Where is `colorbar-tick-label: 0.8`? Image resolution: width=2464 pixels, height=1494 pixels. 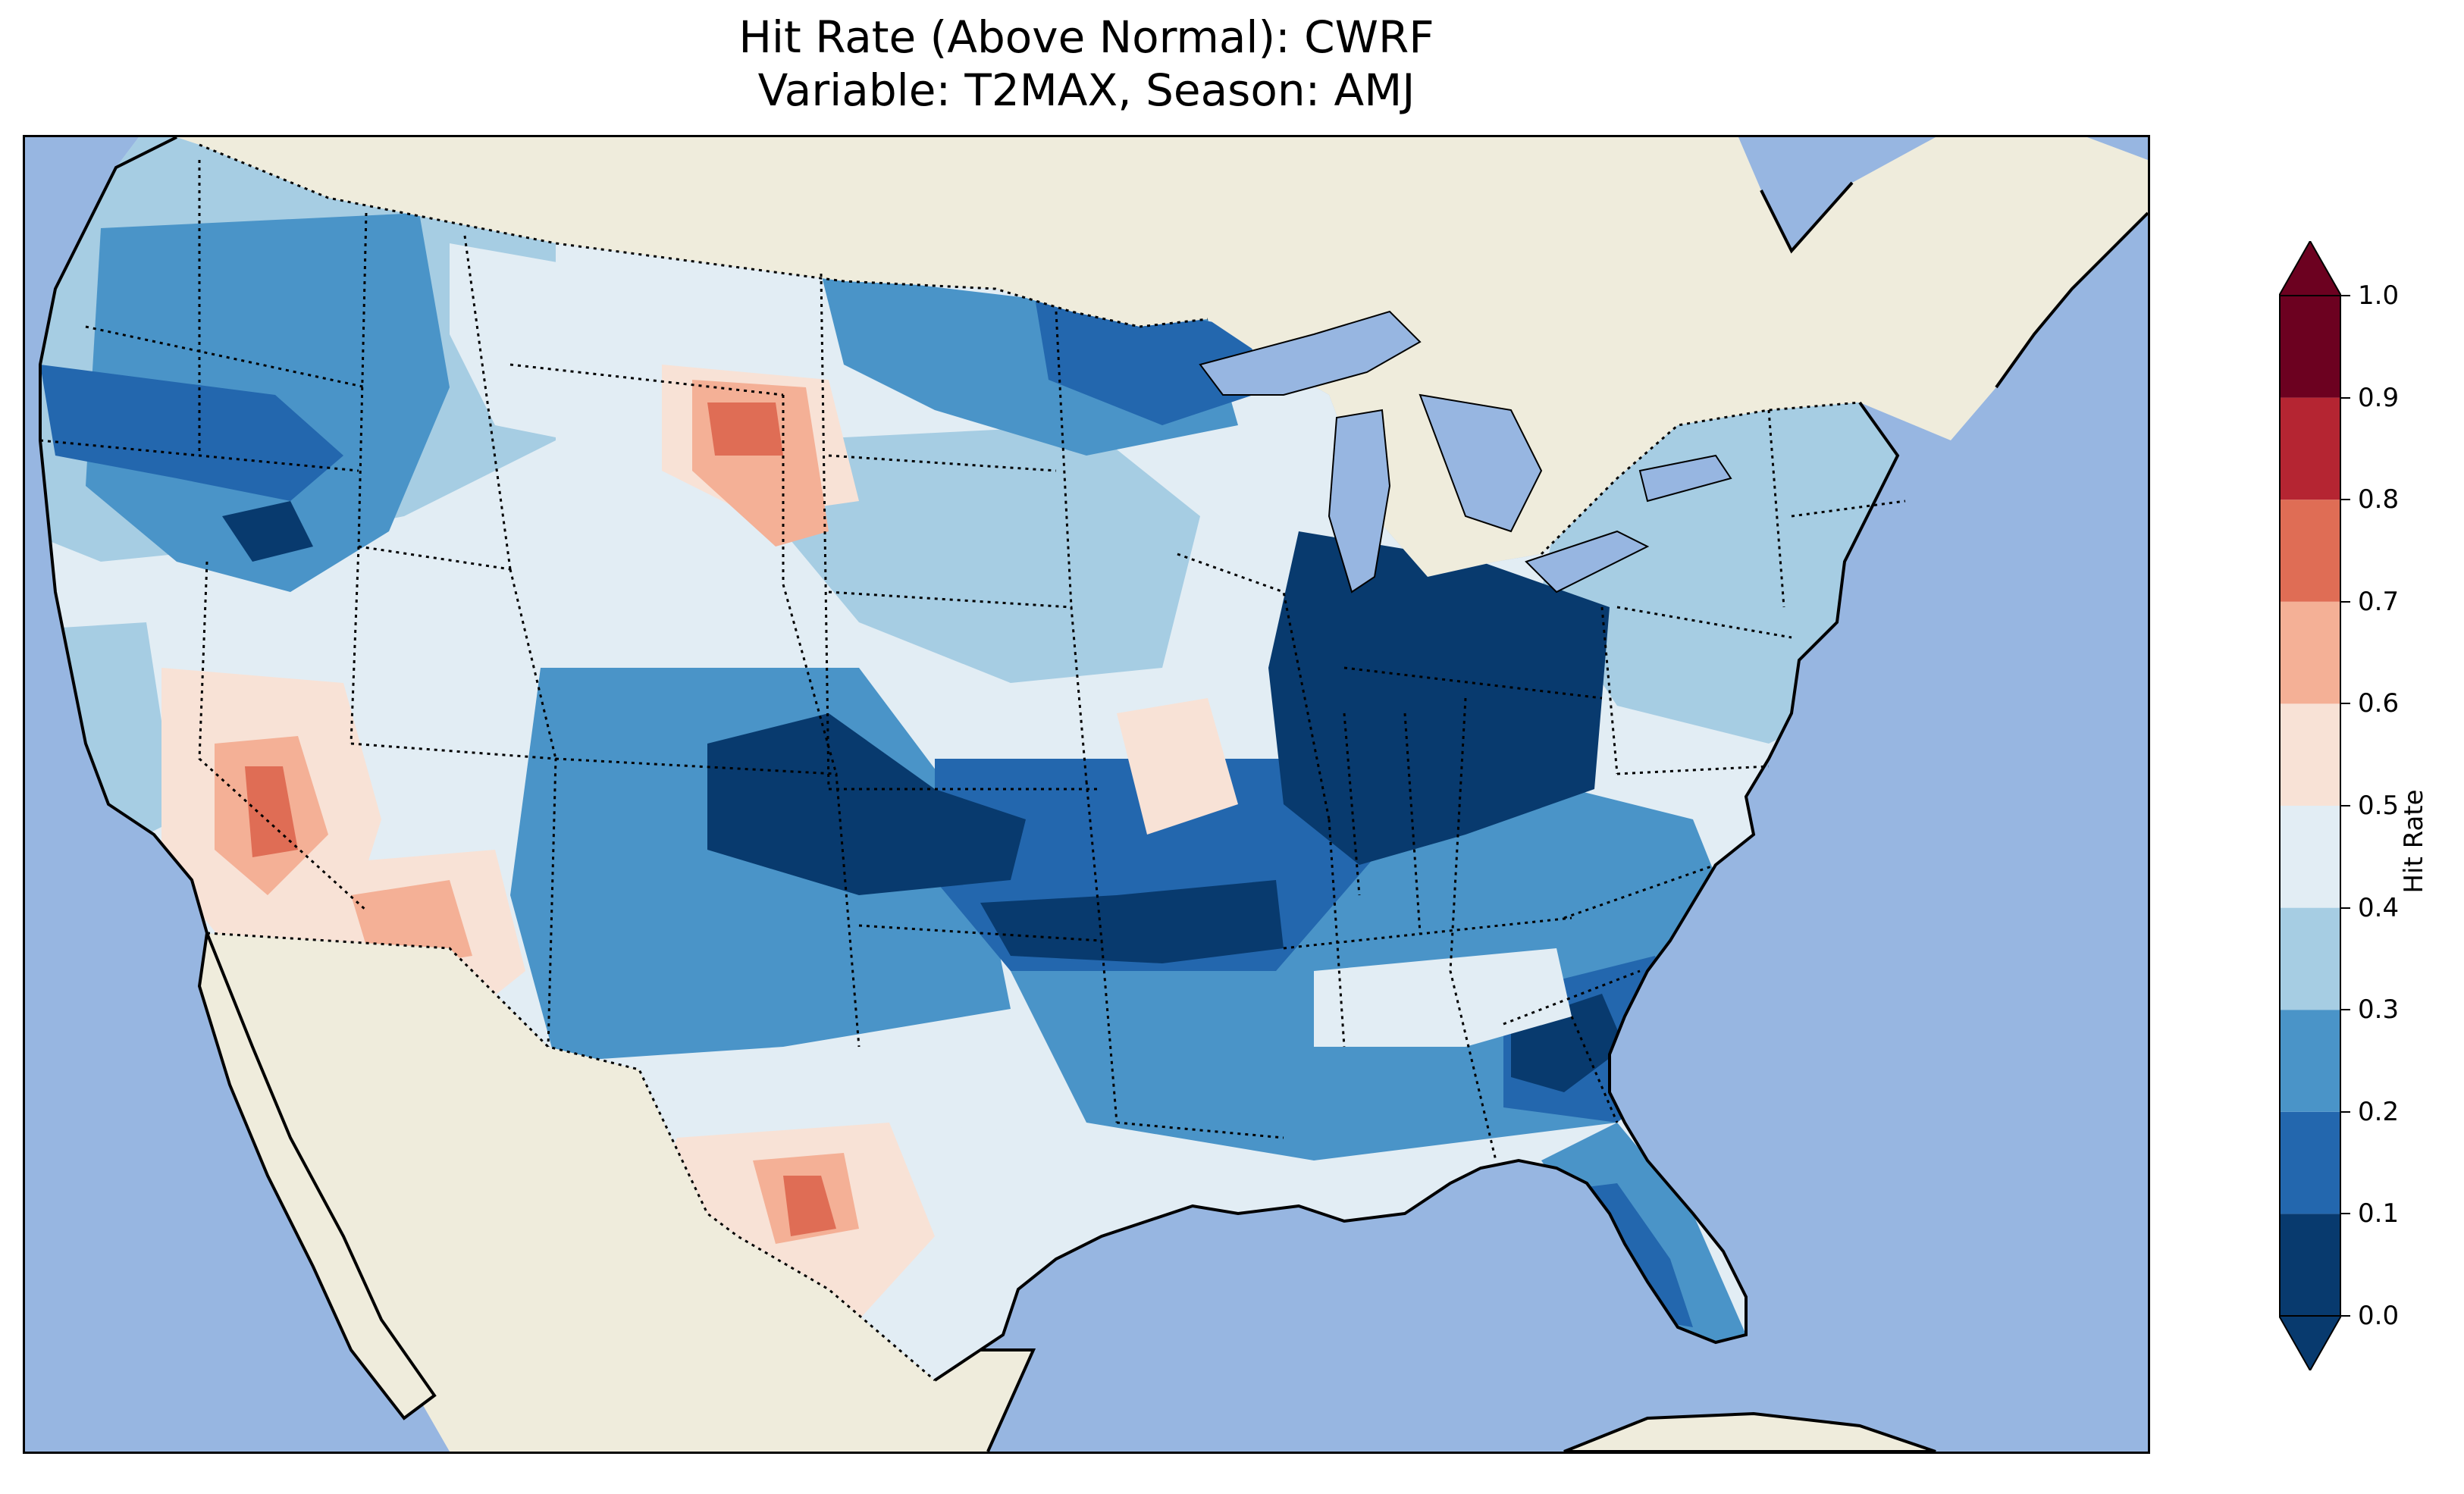 colorbar-tick-label: 0.8 is located at coordinates (2379, 499).